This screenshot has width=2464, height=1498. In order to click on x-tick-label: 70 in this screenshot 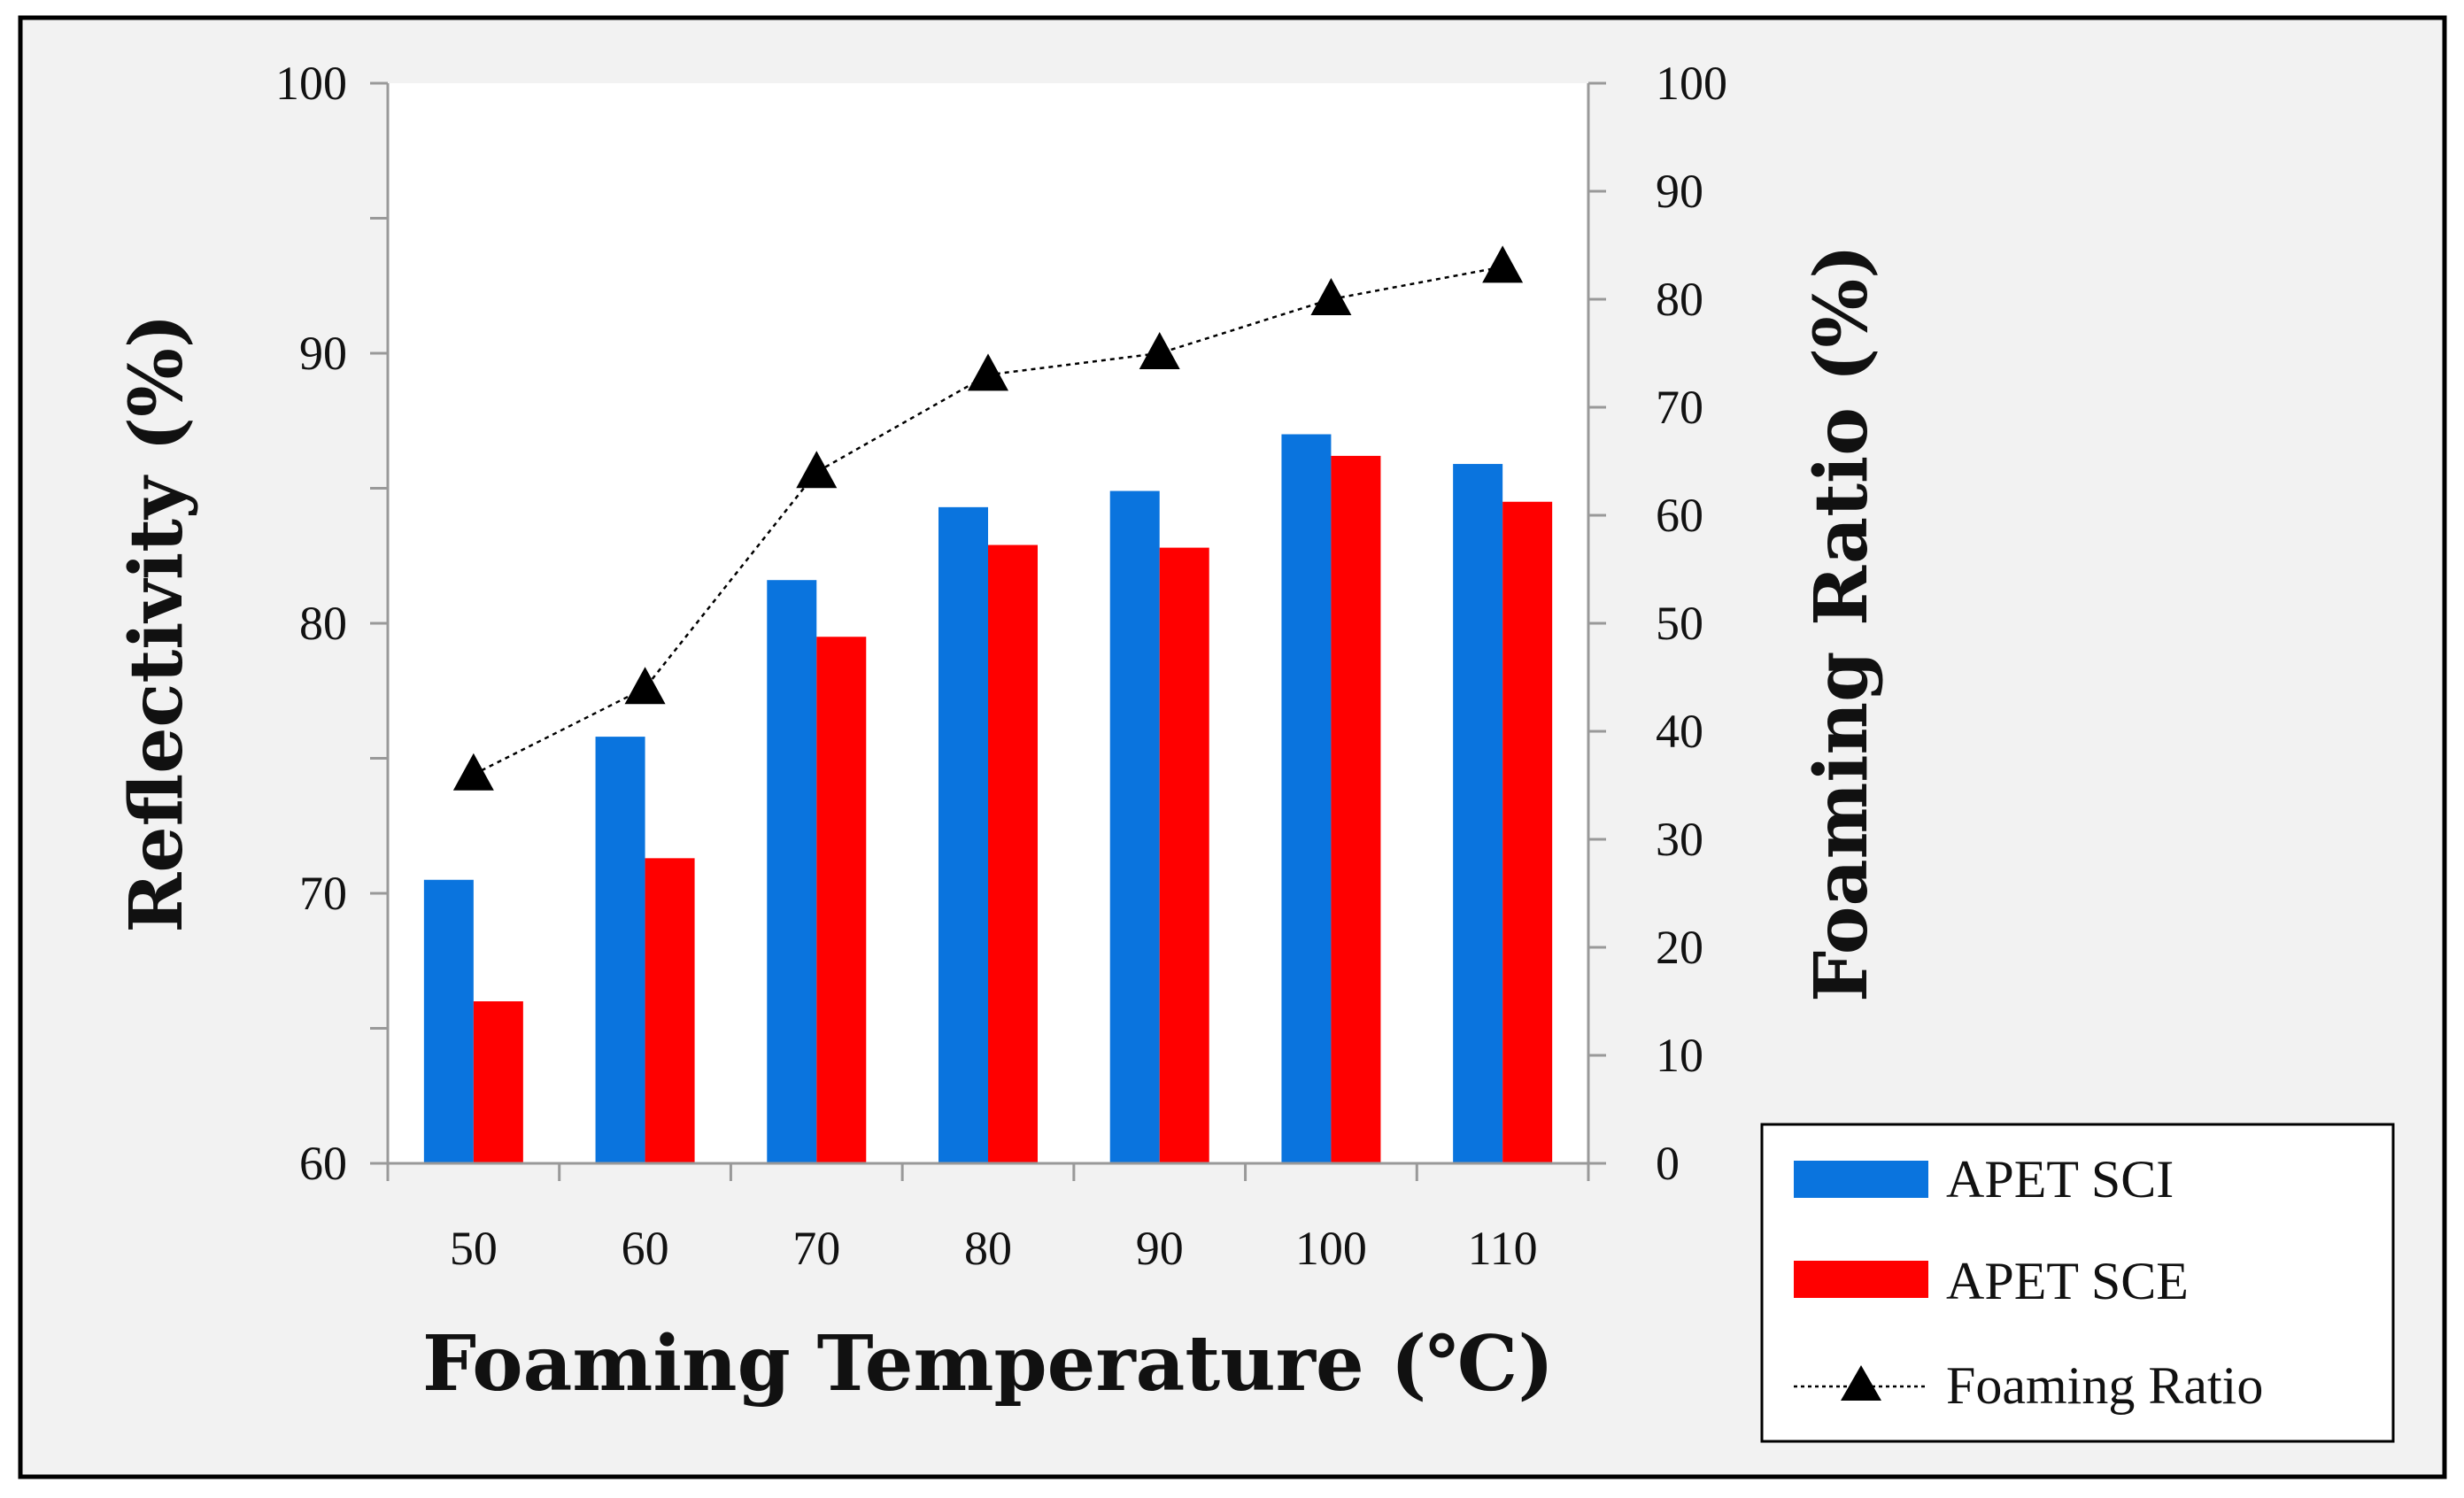, I will do `click(816, 1248)`.